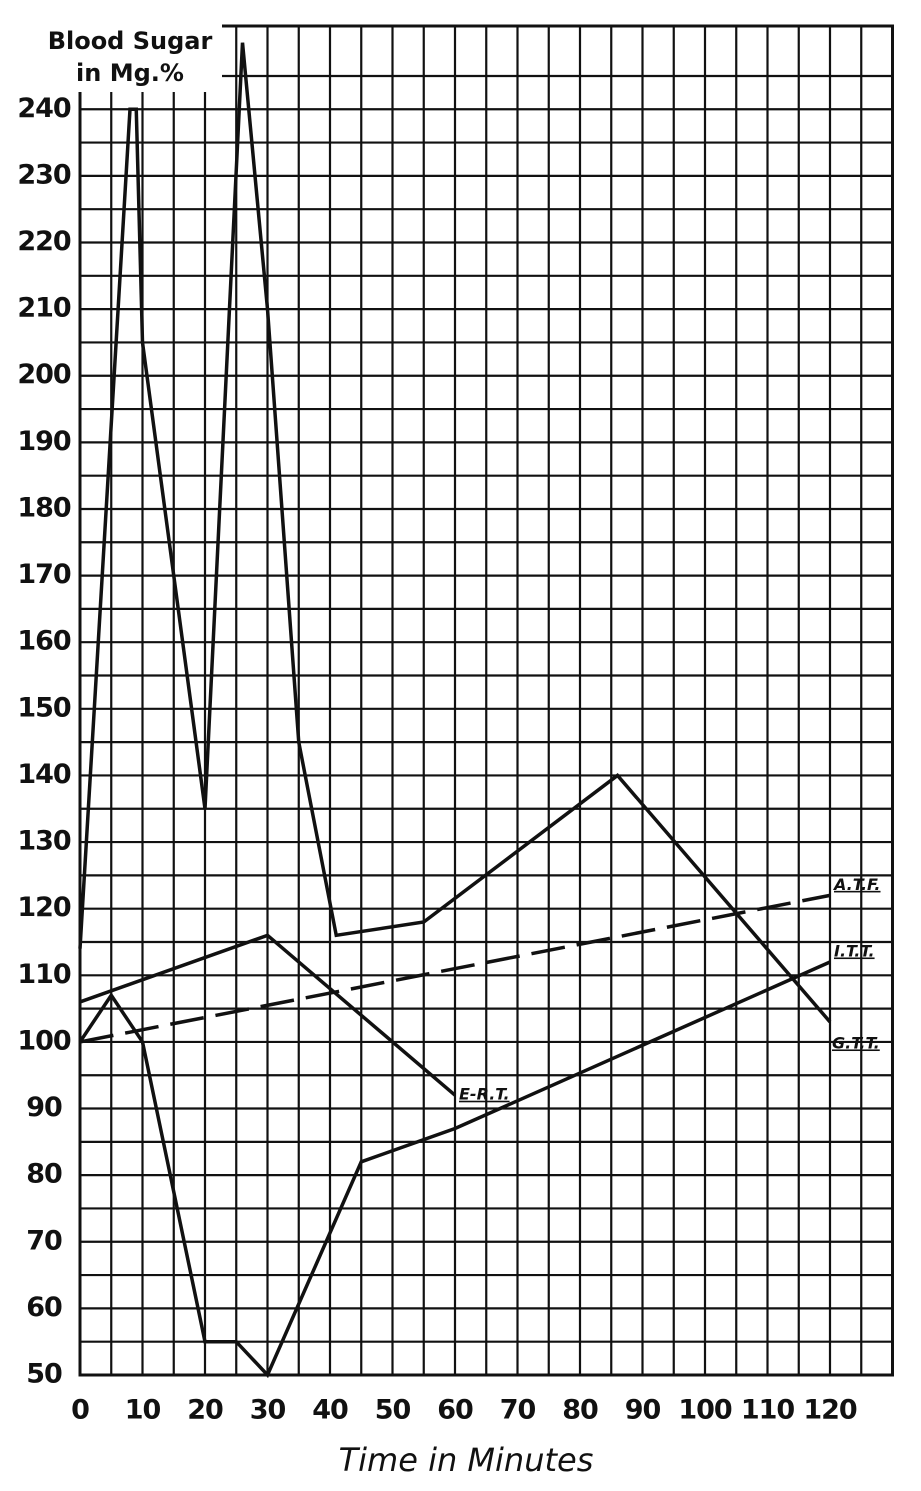 Image resolution: width=921 pixels, height=1491 pixels. Describe the element at coordinates (44, 841) in the screenshot. I see `y-tick-label: 130` at that location.